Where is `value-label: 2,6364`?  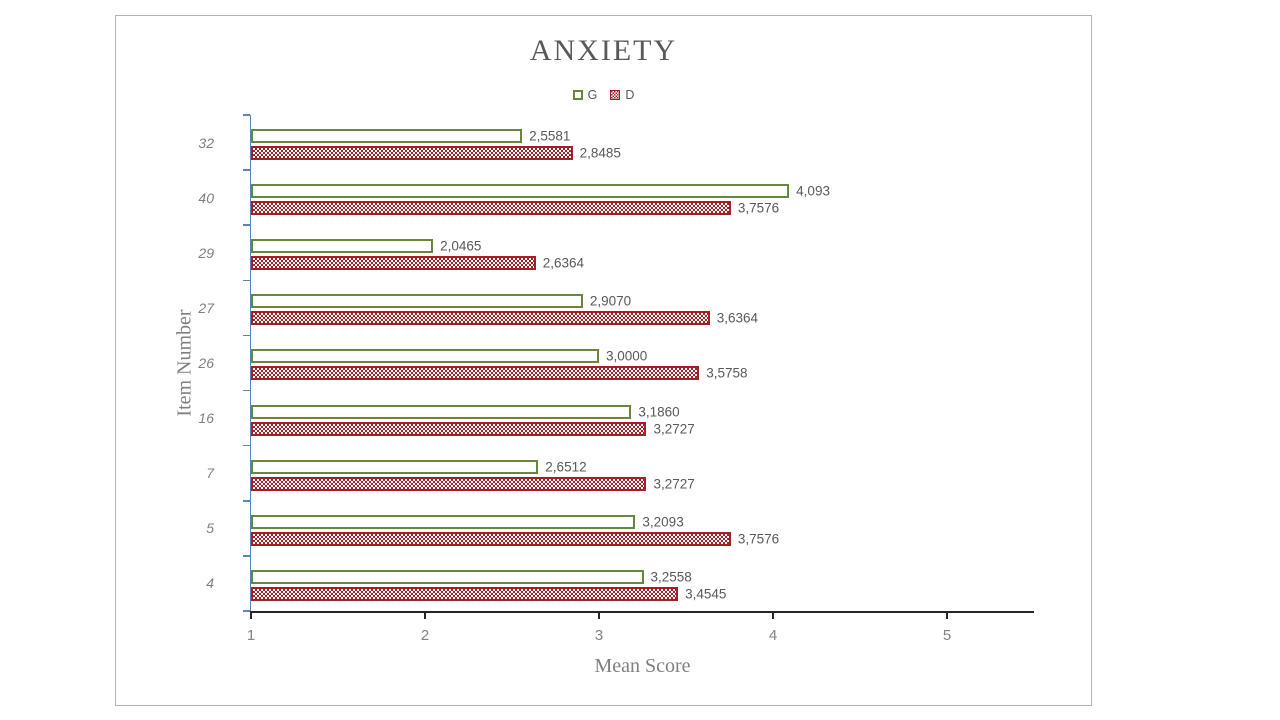 value-label: 2,6364 is located at coordinates (563, 263).